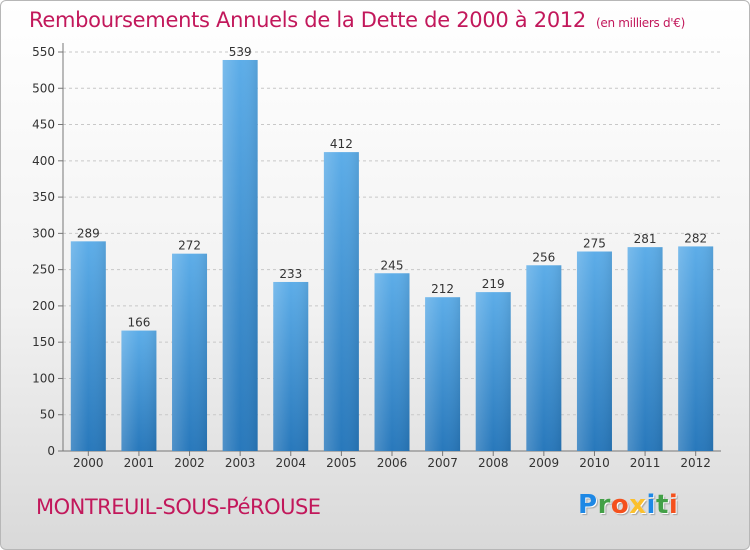 This screenshot has width=750, height=550. Describe the element at coordinates (43, 161) in the screenshot. I see `y-tick-label: 400` at that location.